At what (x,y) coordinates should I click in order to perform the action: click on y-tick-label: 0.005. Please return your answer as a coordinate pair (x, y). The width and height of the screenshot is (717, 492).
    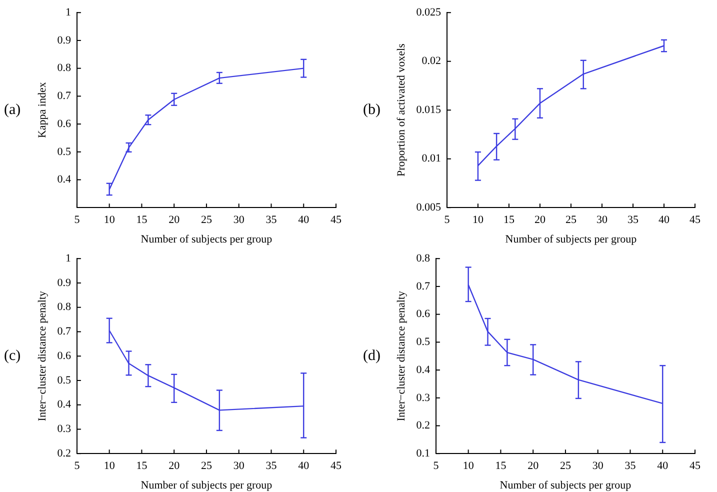
    Looking at the image, I should click on (429, 207).